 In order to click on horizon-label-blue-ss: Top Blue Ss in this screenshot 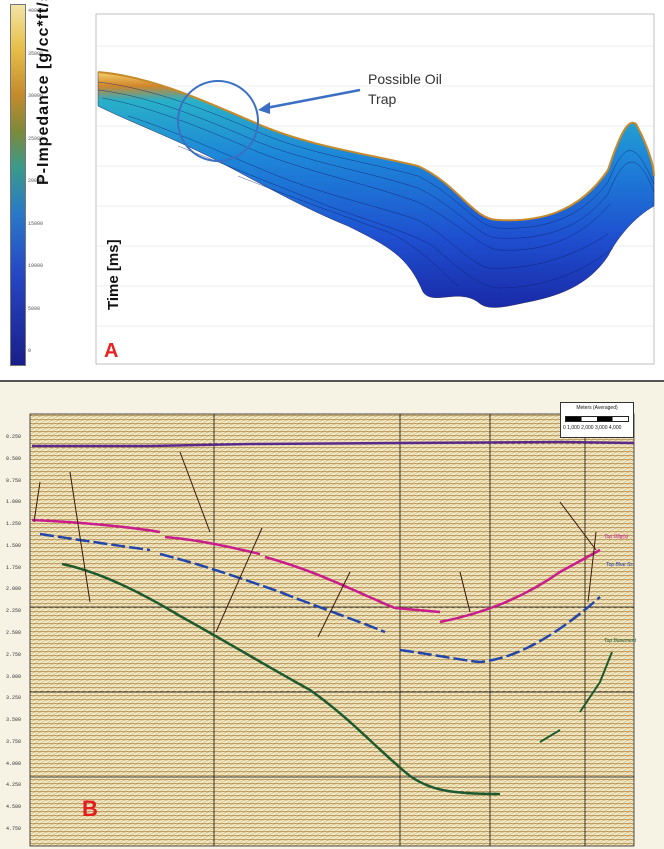, I will do `click(619, 565)`.